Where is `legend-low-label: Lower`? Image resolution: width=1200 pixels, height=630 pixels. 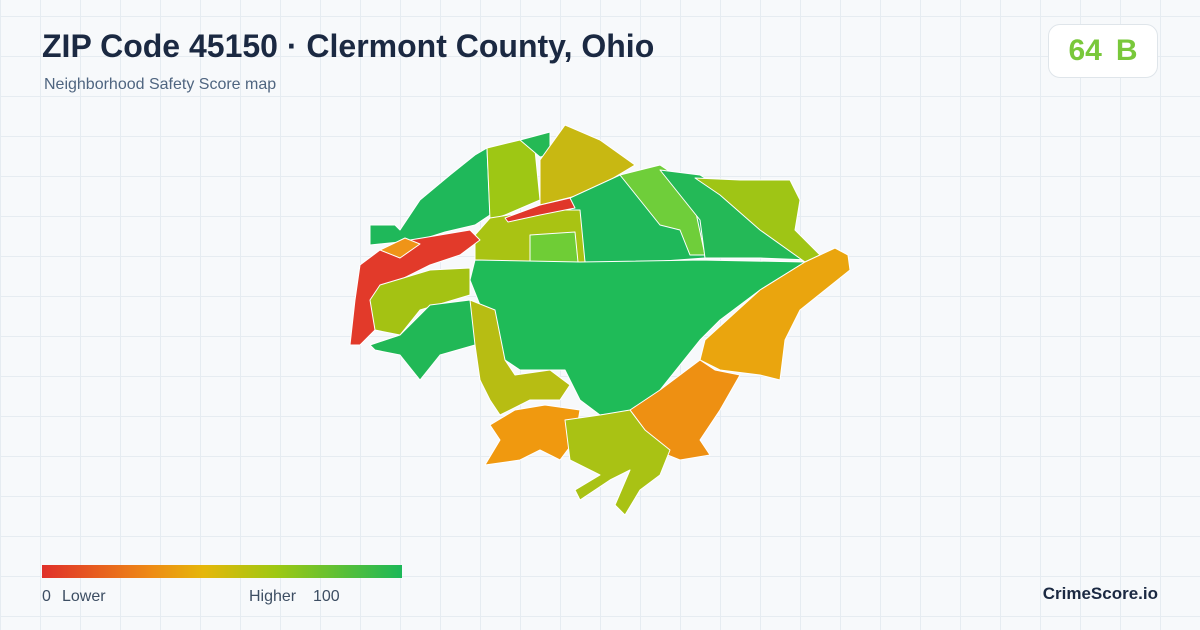 legend-low-label: Lower is located at coordinates (84, 596).